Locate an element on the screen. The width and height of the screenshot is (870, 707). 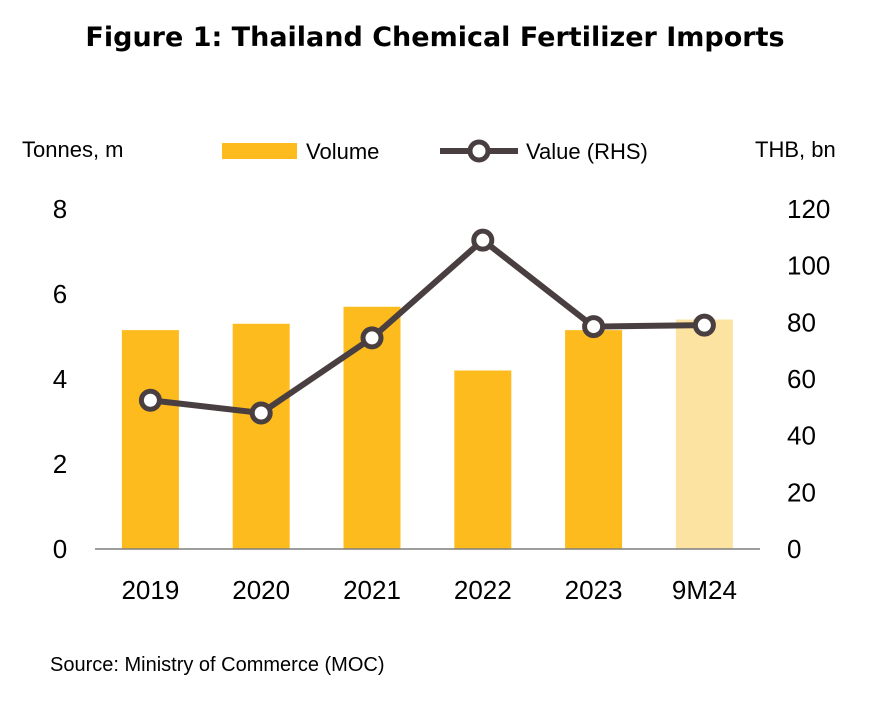
left-axis-label: Tonnes, m is located at coordinates (73, 149).